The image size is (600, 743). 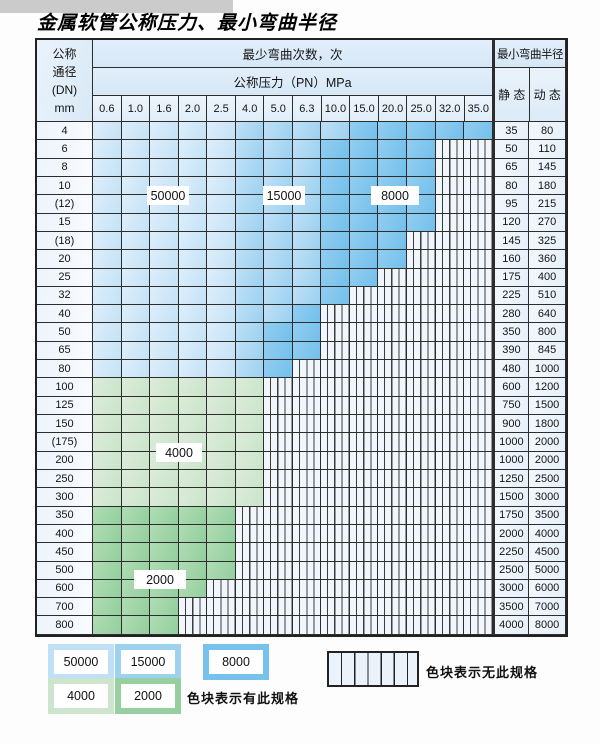 I want to click on dynamic-radius-cell: 3500, so click(x=547, y=515).